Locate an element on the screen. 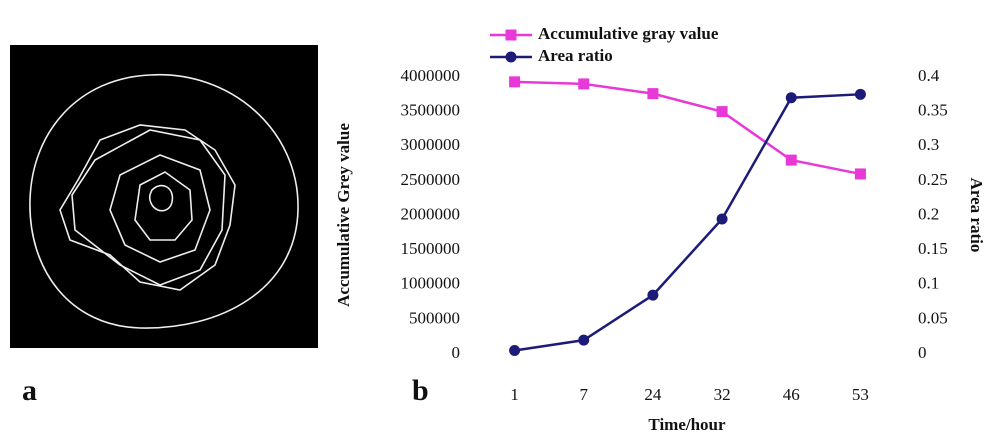  y2-axis-label: Area ratio is located at coordinates (976, 215).